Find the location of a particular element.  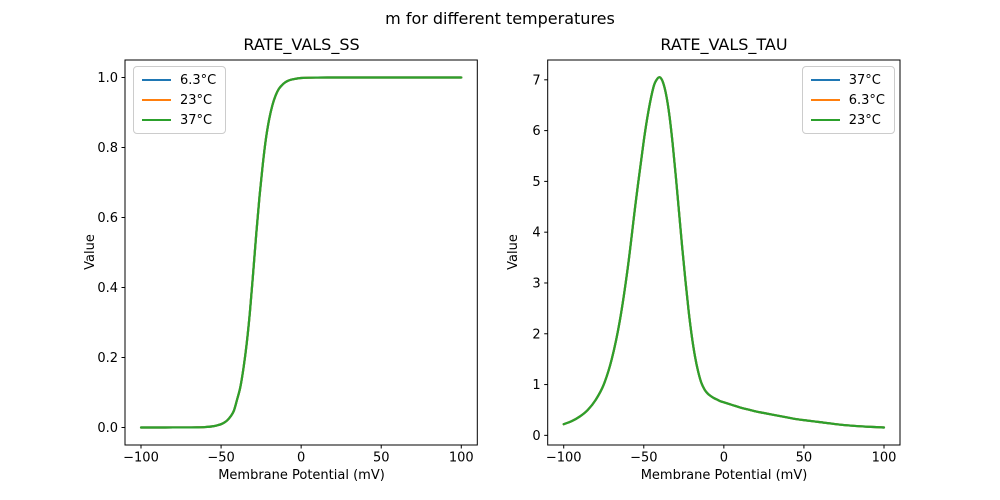

y-tick-label: 1 is located at coordinates (536, 385).